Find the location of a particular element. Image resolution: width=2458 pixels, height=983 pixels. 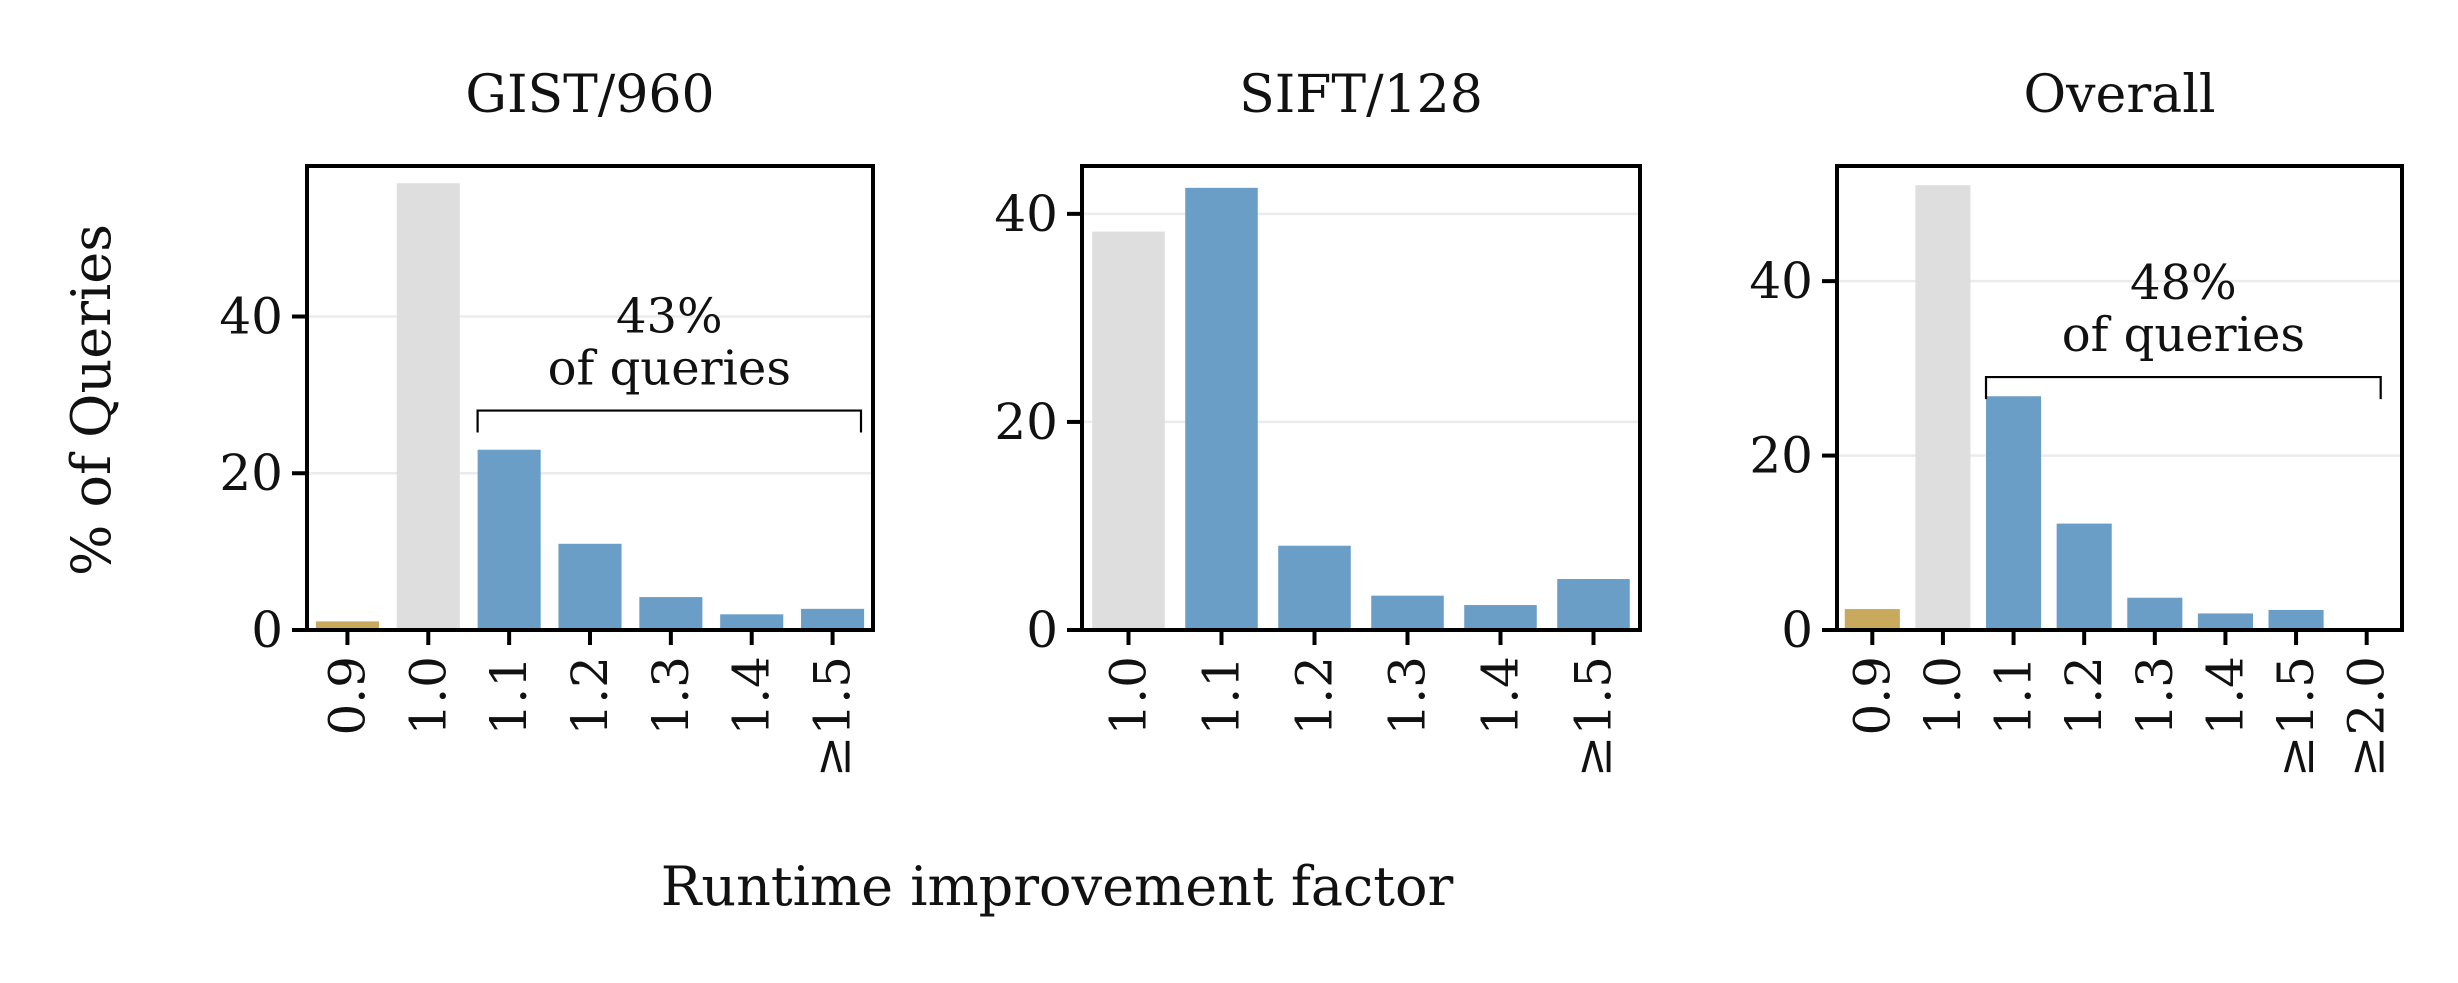

annotation-percent: 48% is located at coordinates (2183, 283).